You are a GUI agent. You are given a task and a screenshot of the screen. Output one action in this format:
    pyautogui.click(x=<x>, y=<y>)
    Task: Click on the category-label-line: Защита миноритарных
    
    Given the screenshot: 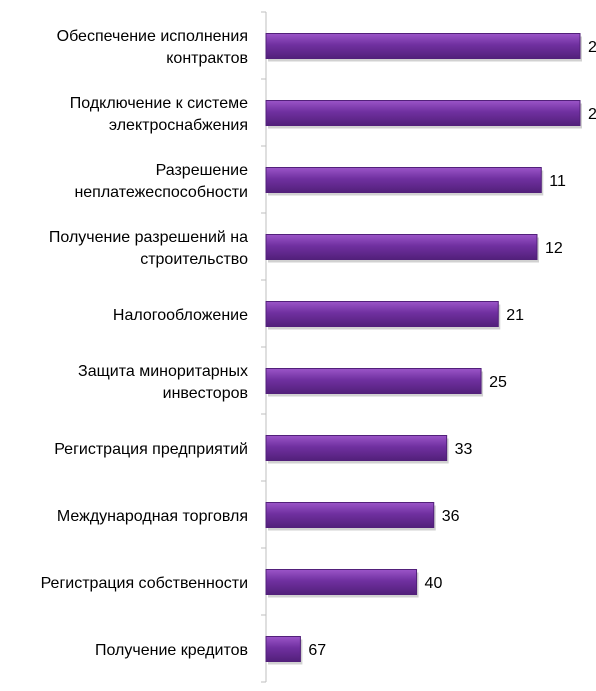 What is the action you would take?
    pyautogui.click(x=163, y=371)
    